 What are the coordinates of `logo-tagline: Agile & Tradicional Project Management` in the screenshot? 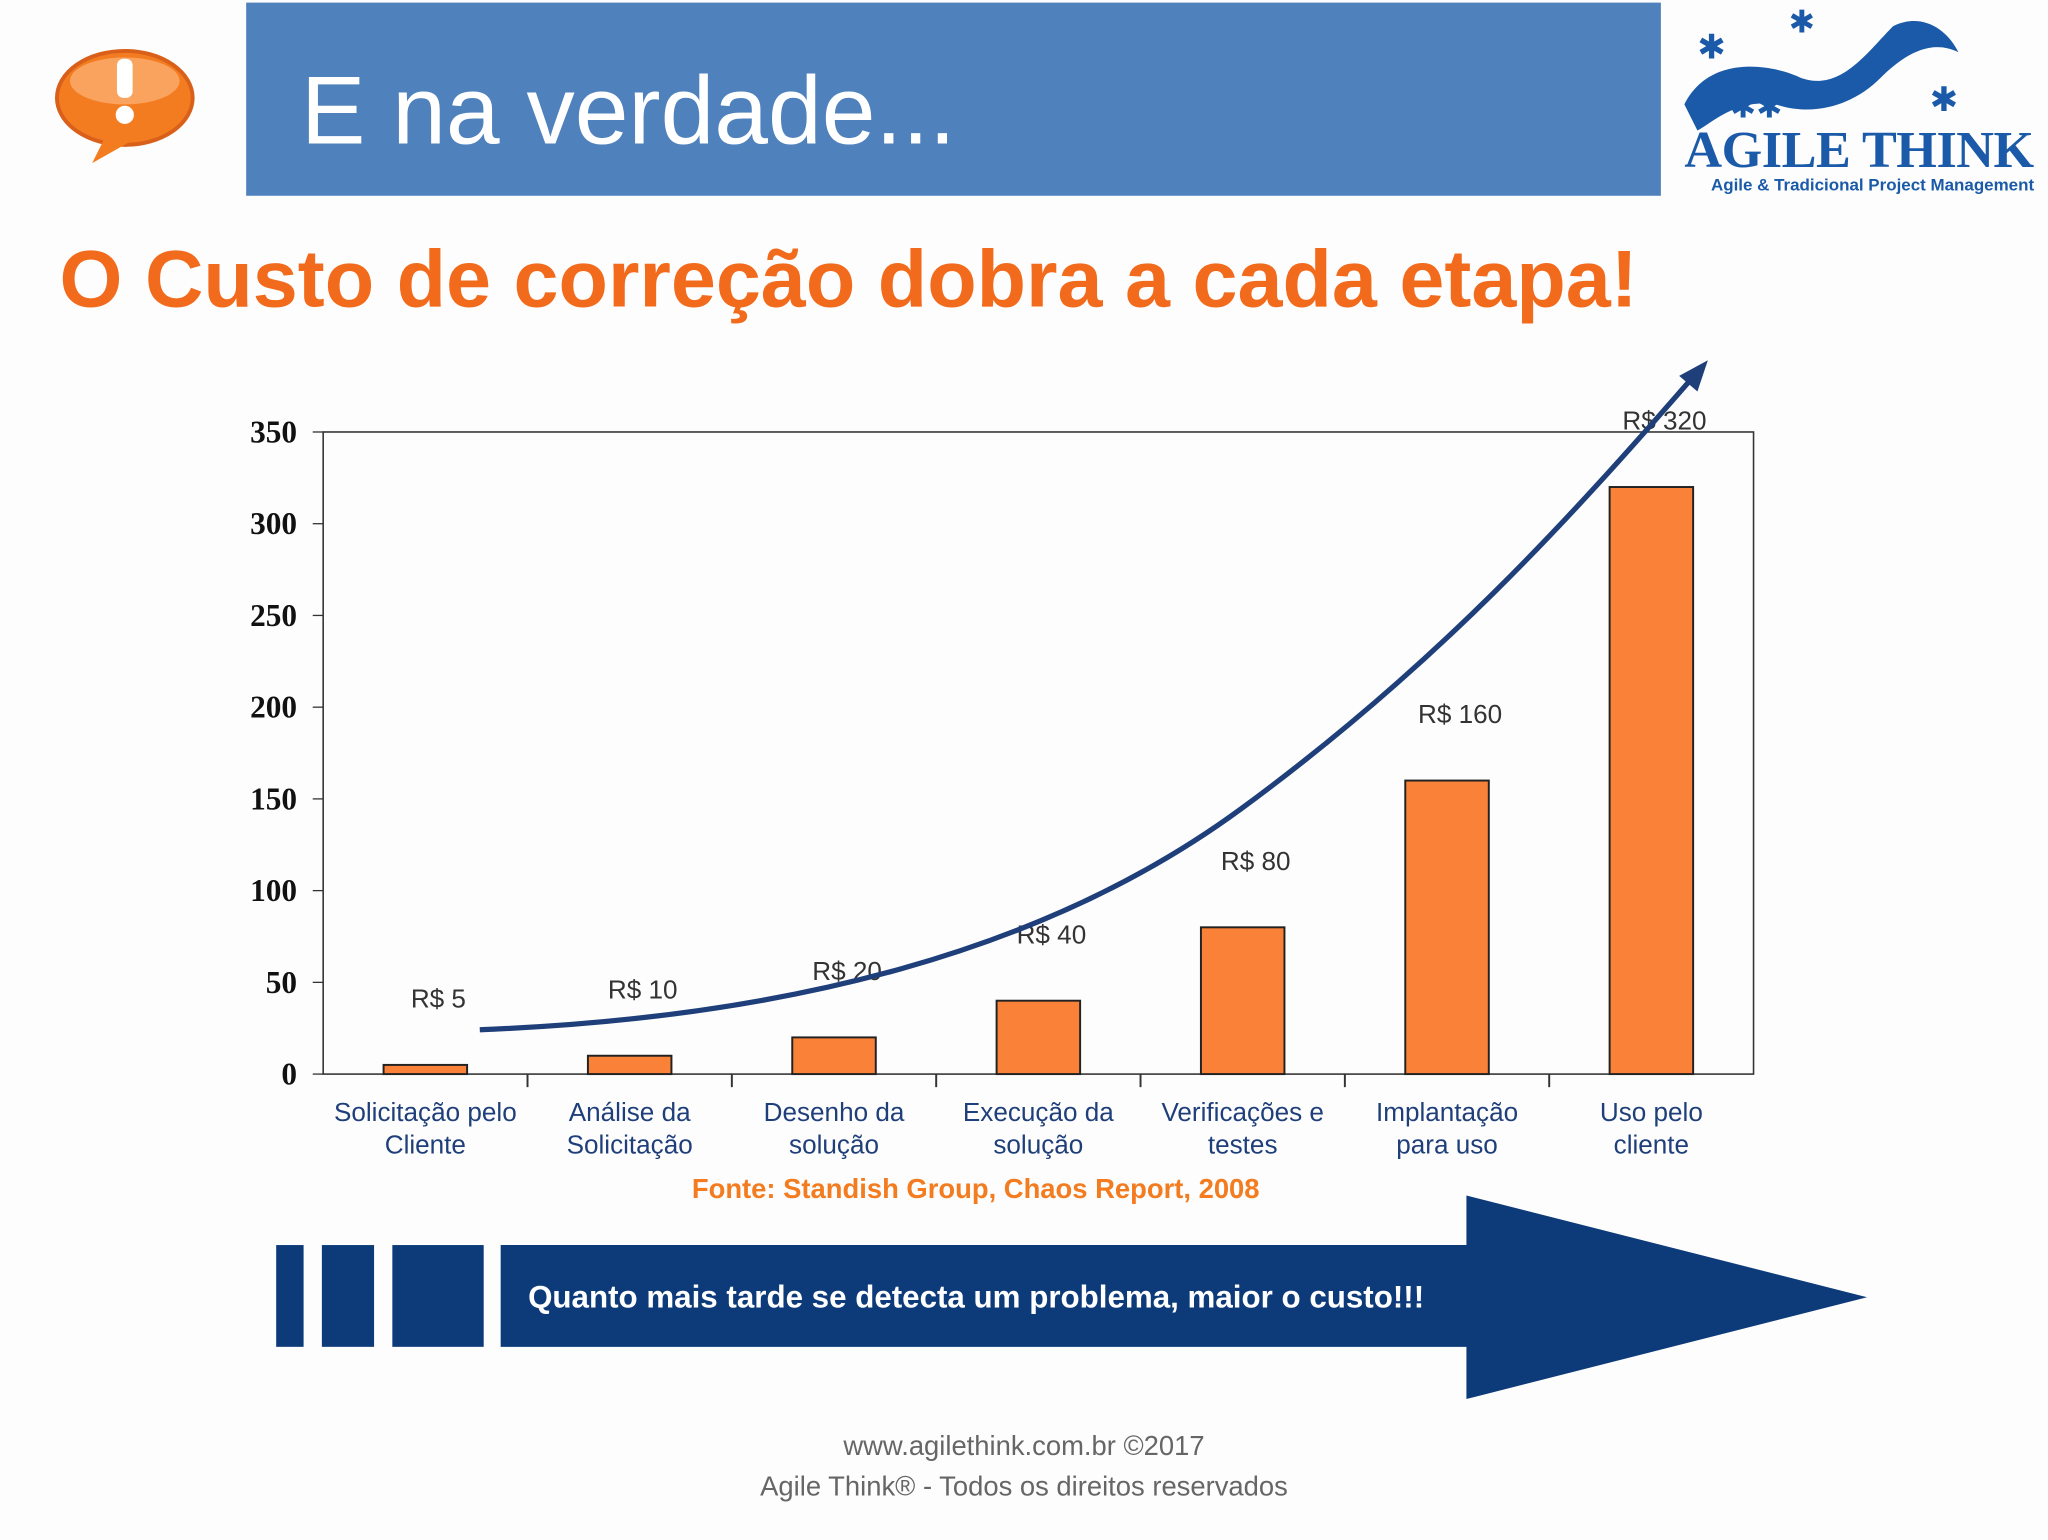 It's located at (1872, 185).